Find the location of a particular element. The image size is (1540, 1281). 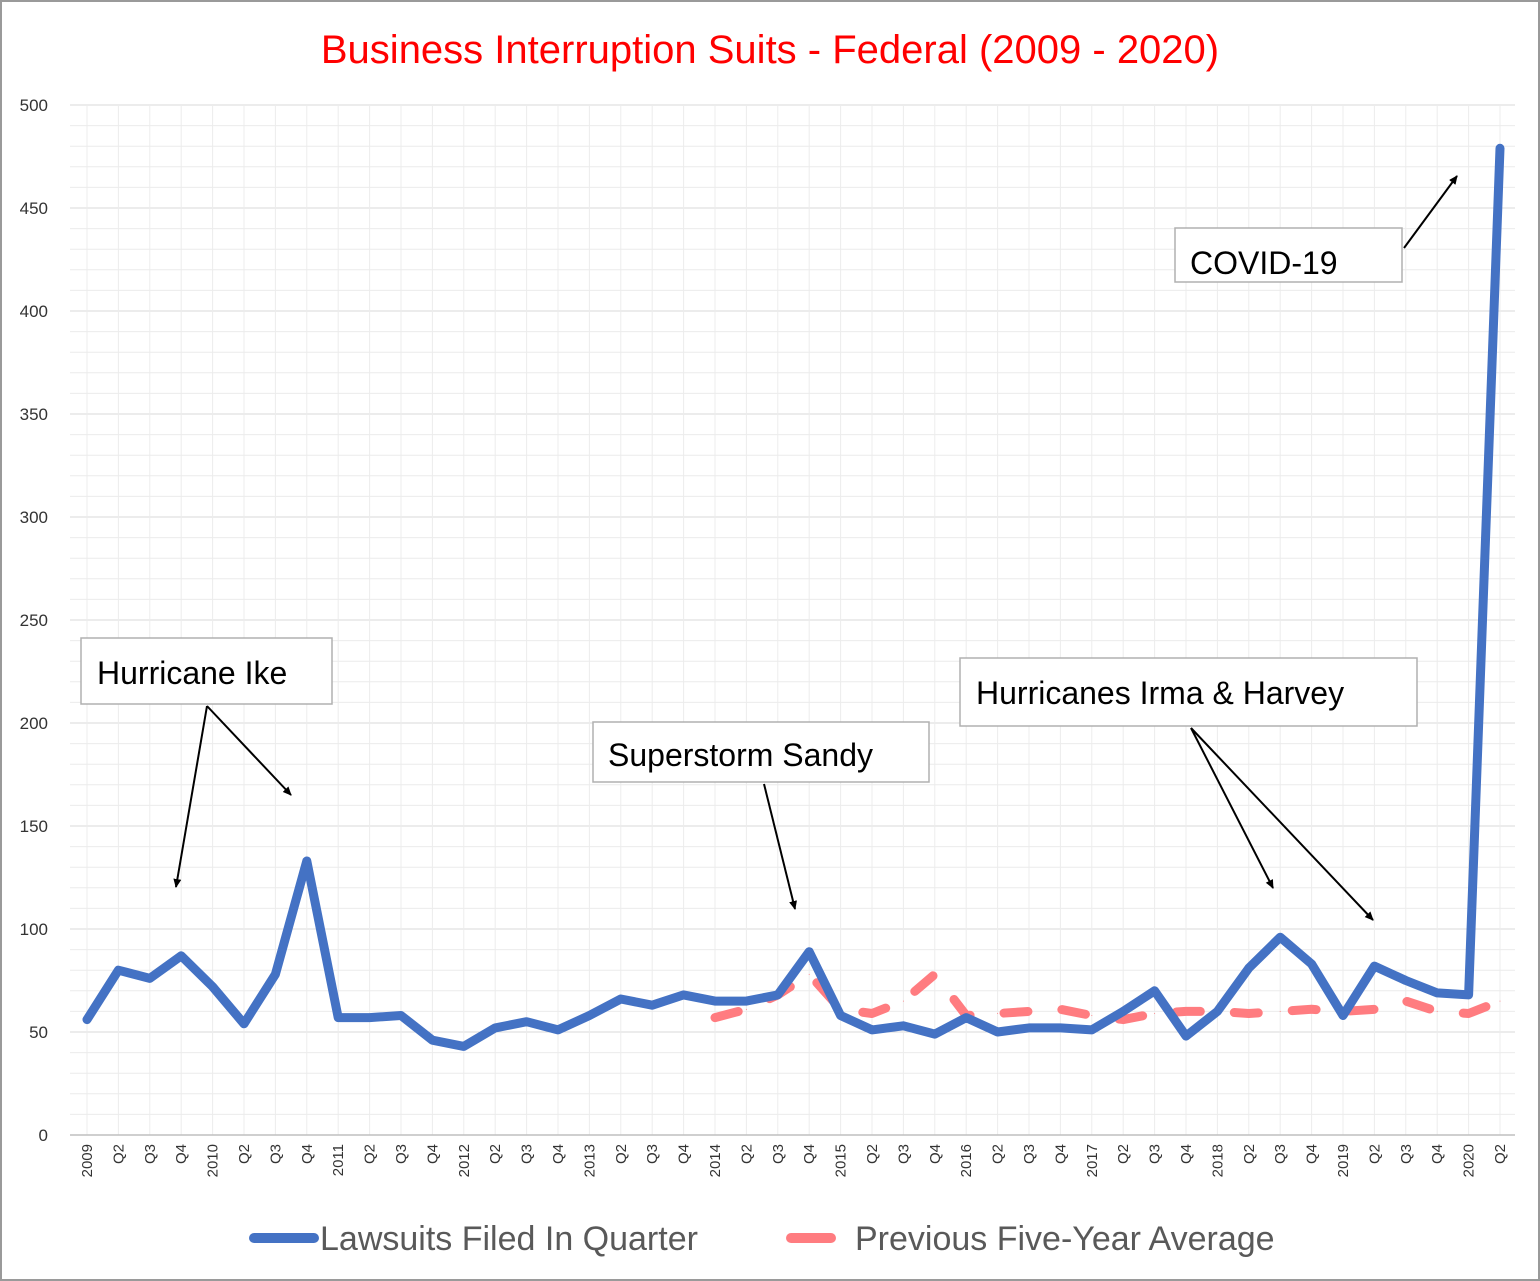

y-tick-label: 350 is located at coordinates (34, 414).